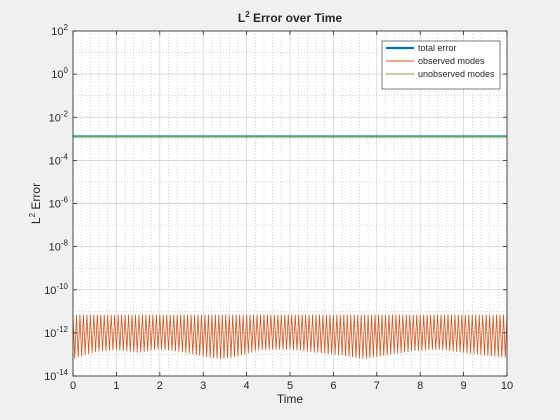 This screenshot has width=560, height=420. What do you see at coordinates (437, 48) in the screenshot?
I see `legend-label-total-error: total error` at bounding box center [437, 48].